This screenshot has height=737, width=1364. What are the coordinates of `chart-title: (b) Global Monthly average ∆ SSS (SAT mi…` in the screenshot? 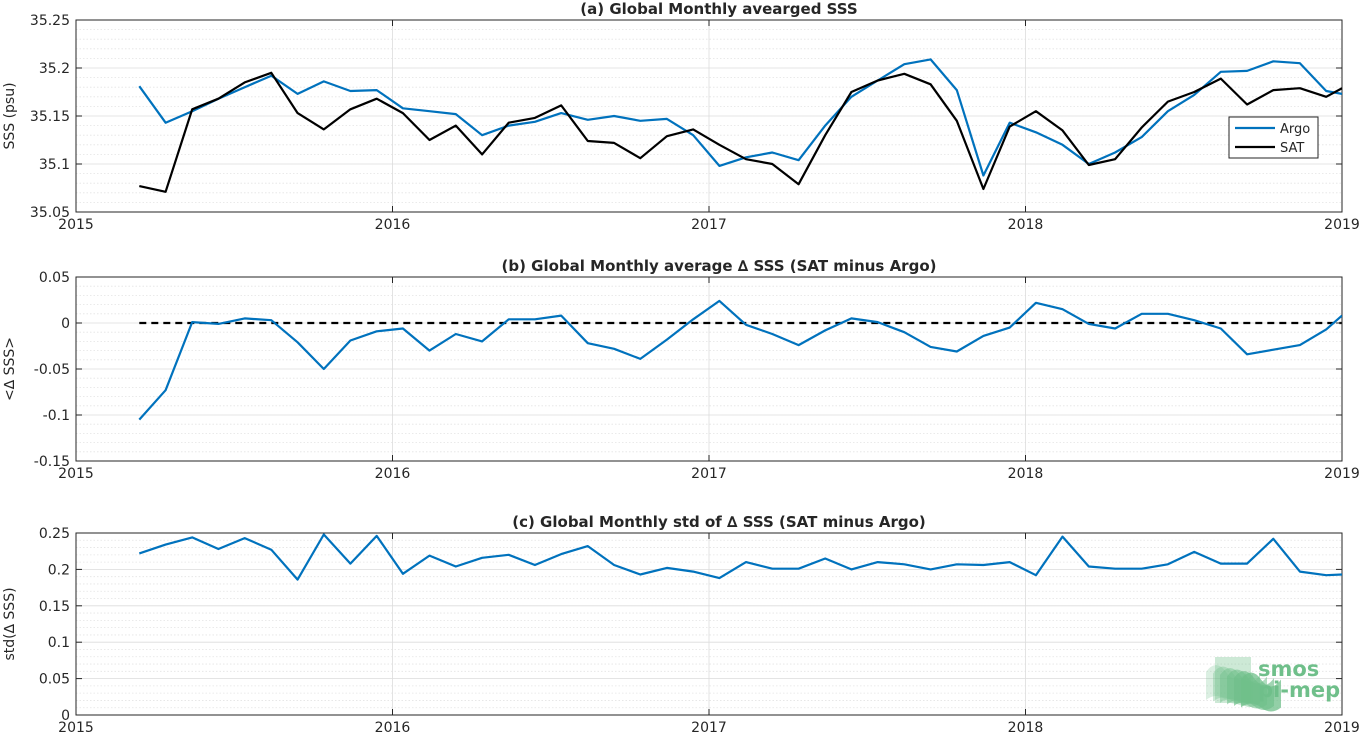 It's located at (719, 266).